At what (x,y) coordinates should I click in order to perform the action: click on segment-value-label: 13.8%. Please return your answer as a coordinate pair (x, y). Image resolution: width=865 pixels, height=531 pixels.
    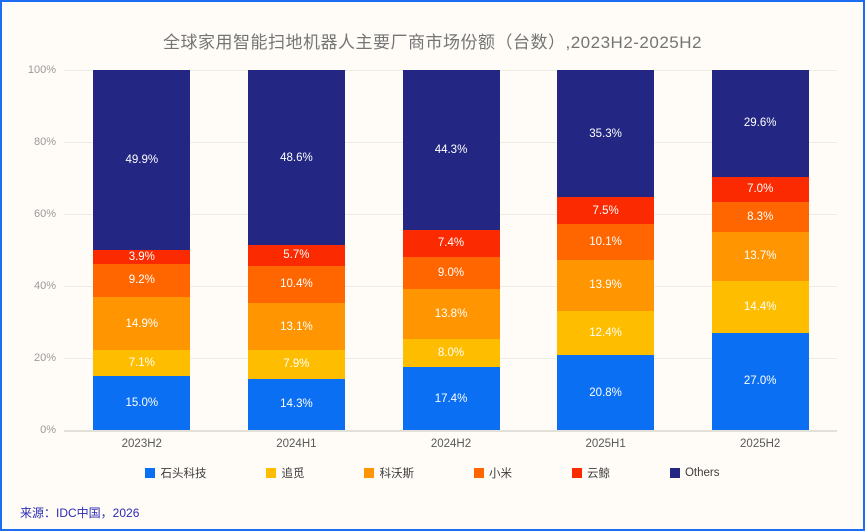
    Looking at the image, I should click on (451, 313).